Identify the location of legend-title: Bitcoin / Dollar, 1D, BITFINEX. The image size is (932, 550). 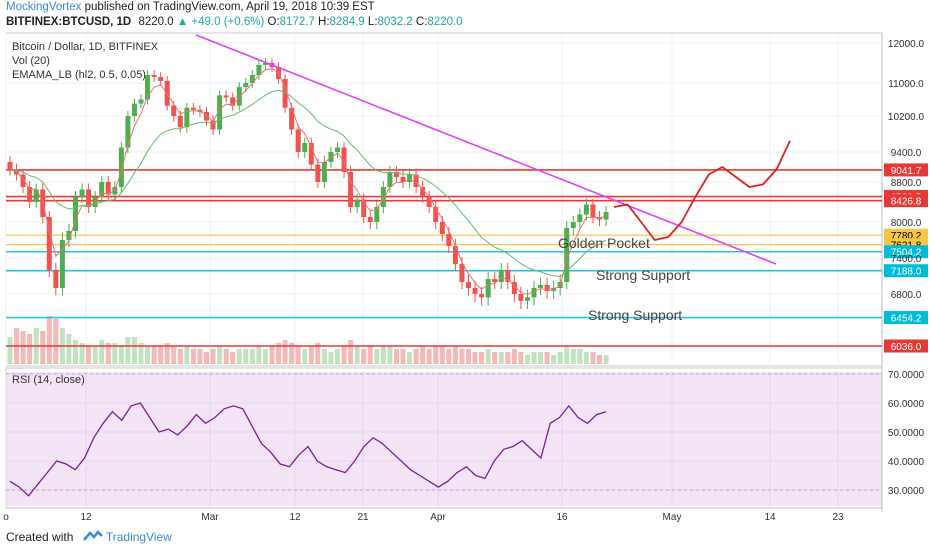
(85, 47).